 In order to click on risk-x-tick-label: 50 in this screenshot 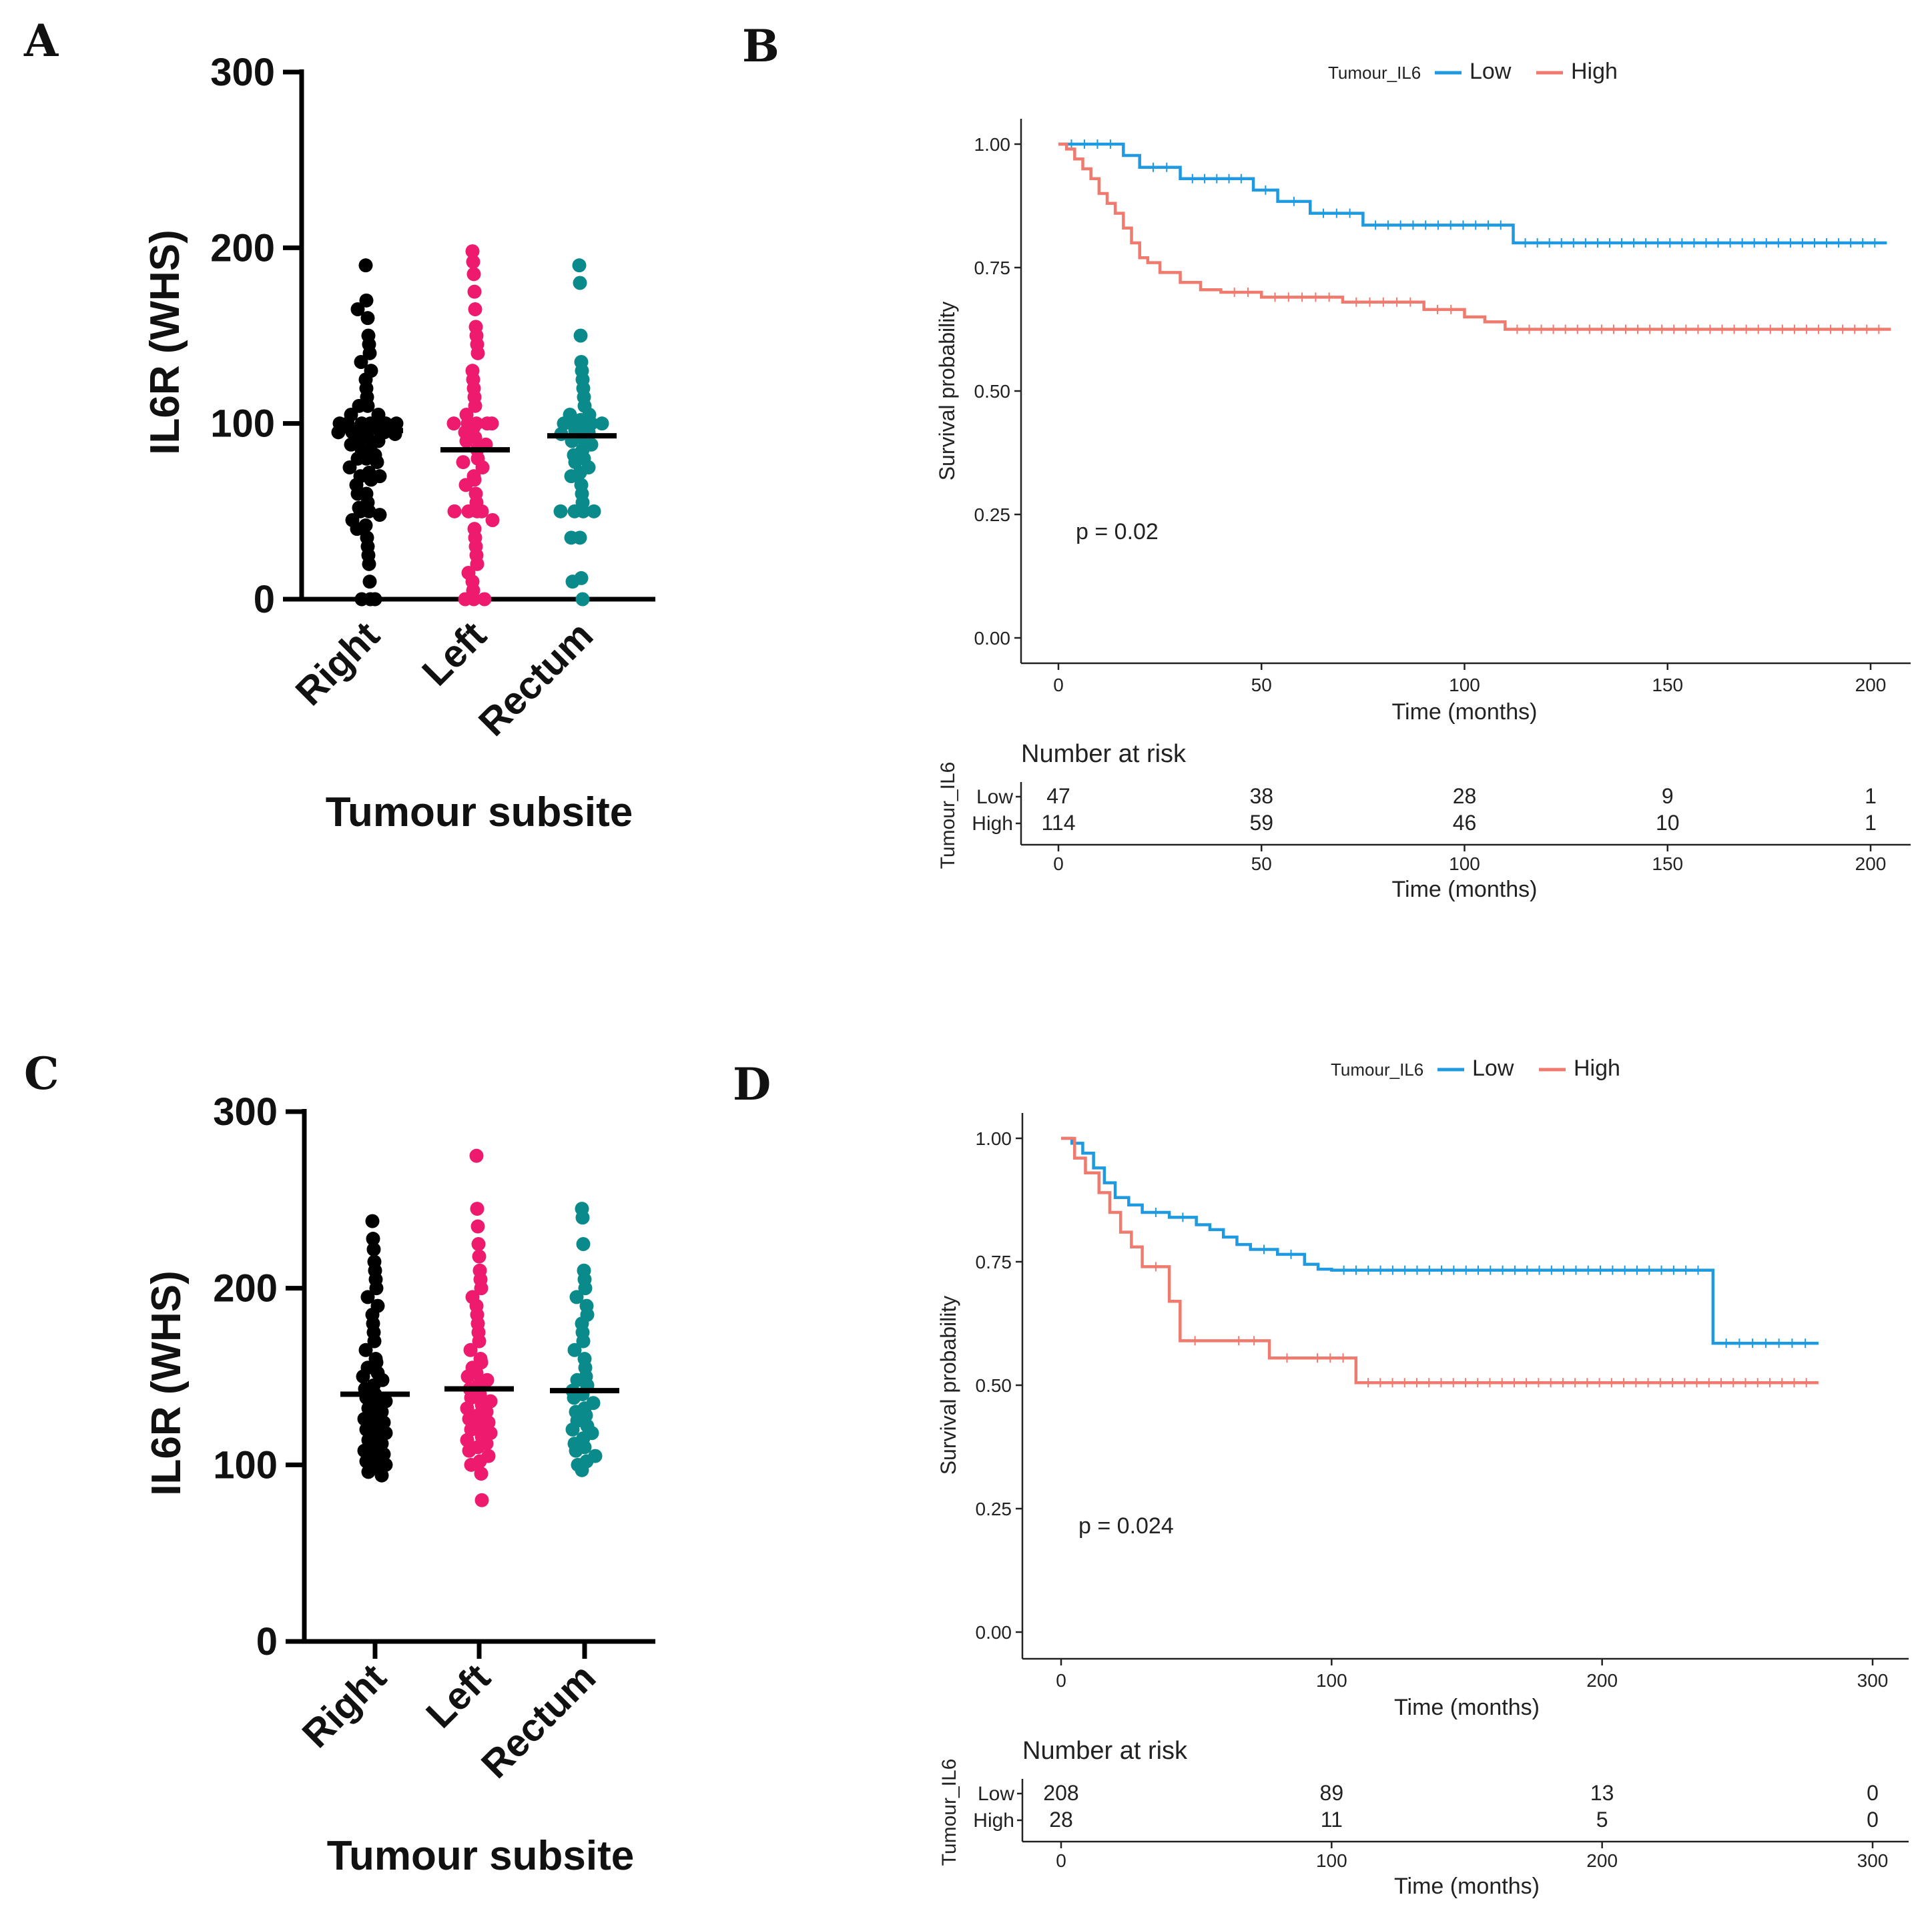, I will do `click(1261, 863)`.